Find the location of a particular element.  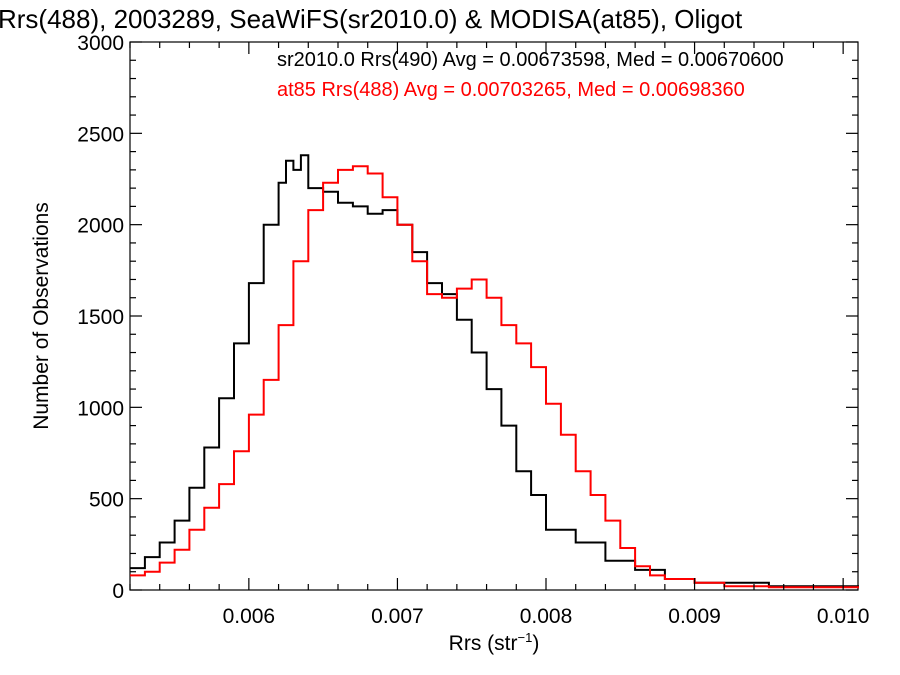

x-axis-label-main: Rrs (str is located at coordinates (483, 643).